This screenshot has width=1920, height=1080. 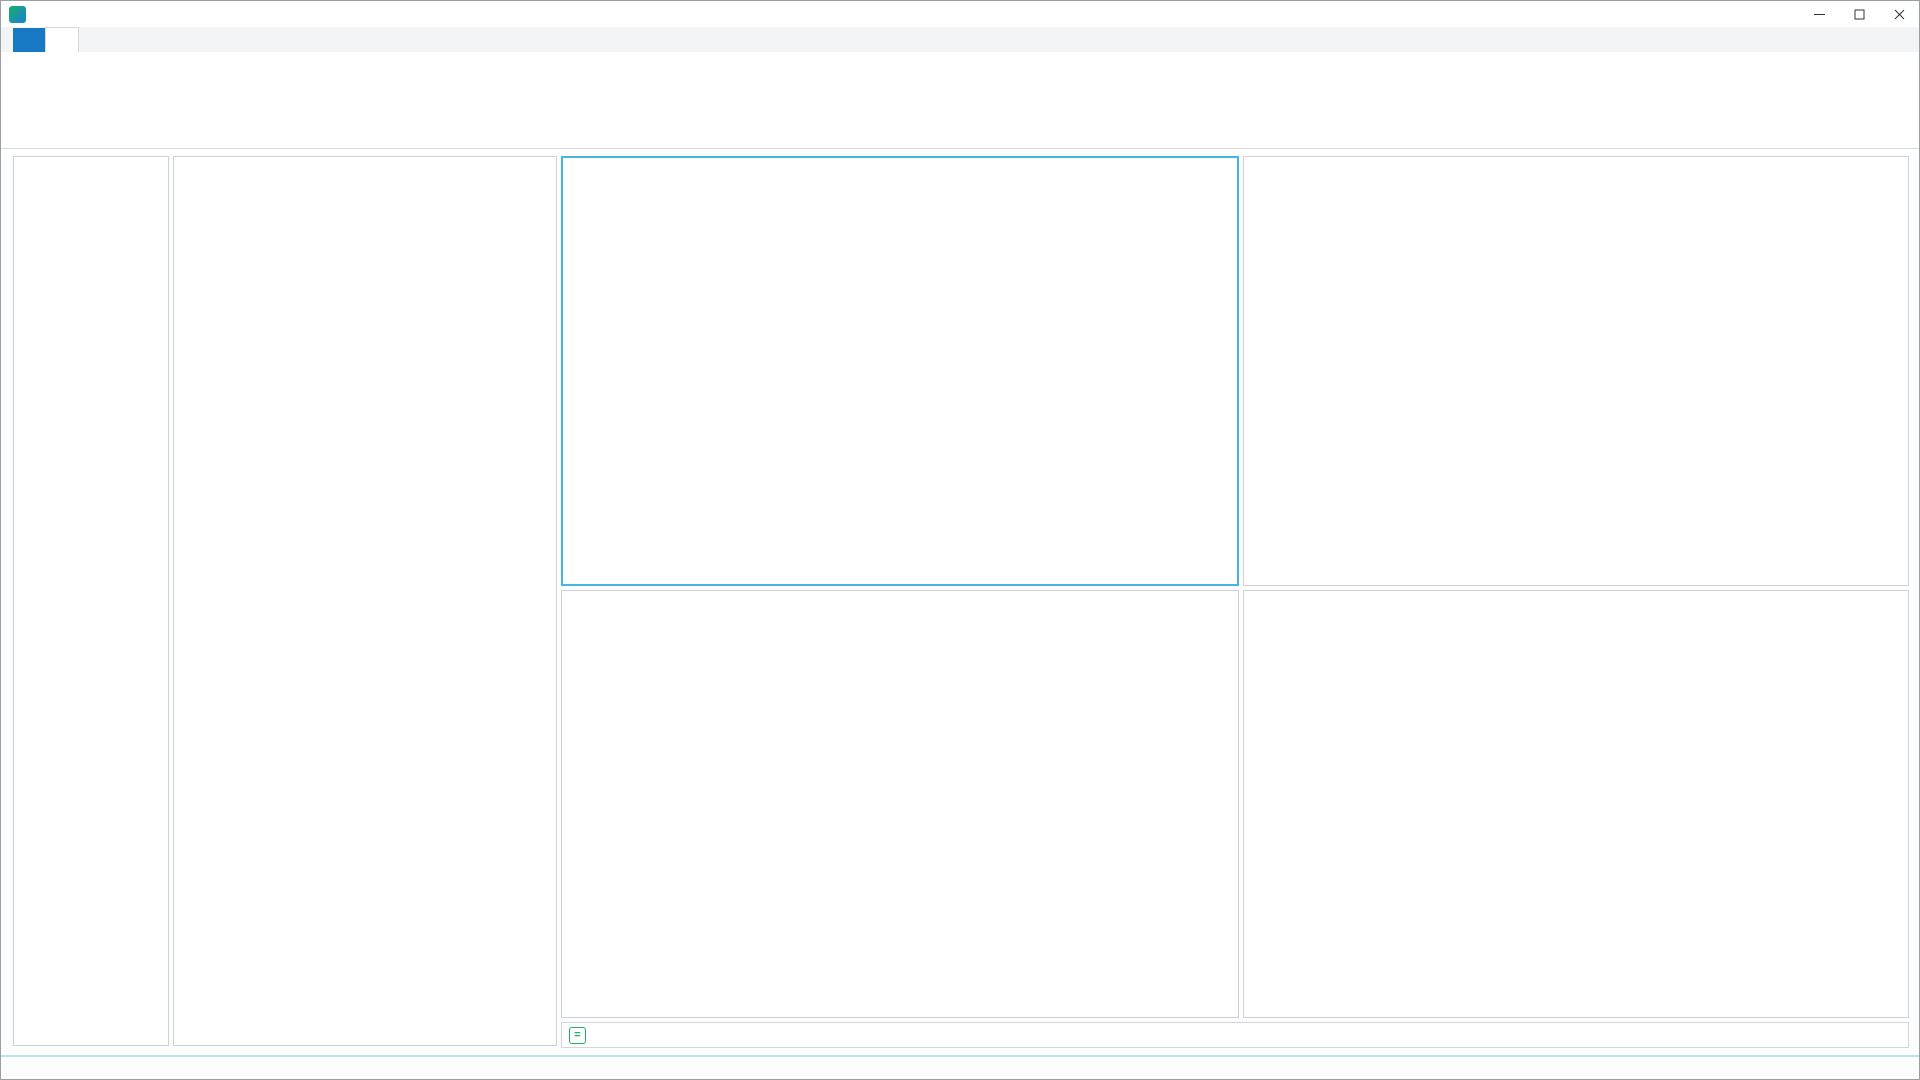 What do you see at coordinates (960, 14) in the screenshot?
I see `title-bar` at bounding box center [960, 14].